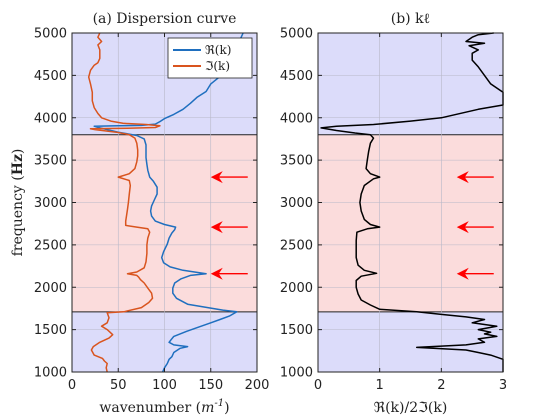 The image size is (560, 420). Describe the element at coordinates (380, 385) in the screenshot. I see `x-tick-label: 1` at that location.